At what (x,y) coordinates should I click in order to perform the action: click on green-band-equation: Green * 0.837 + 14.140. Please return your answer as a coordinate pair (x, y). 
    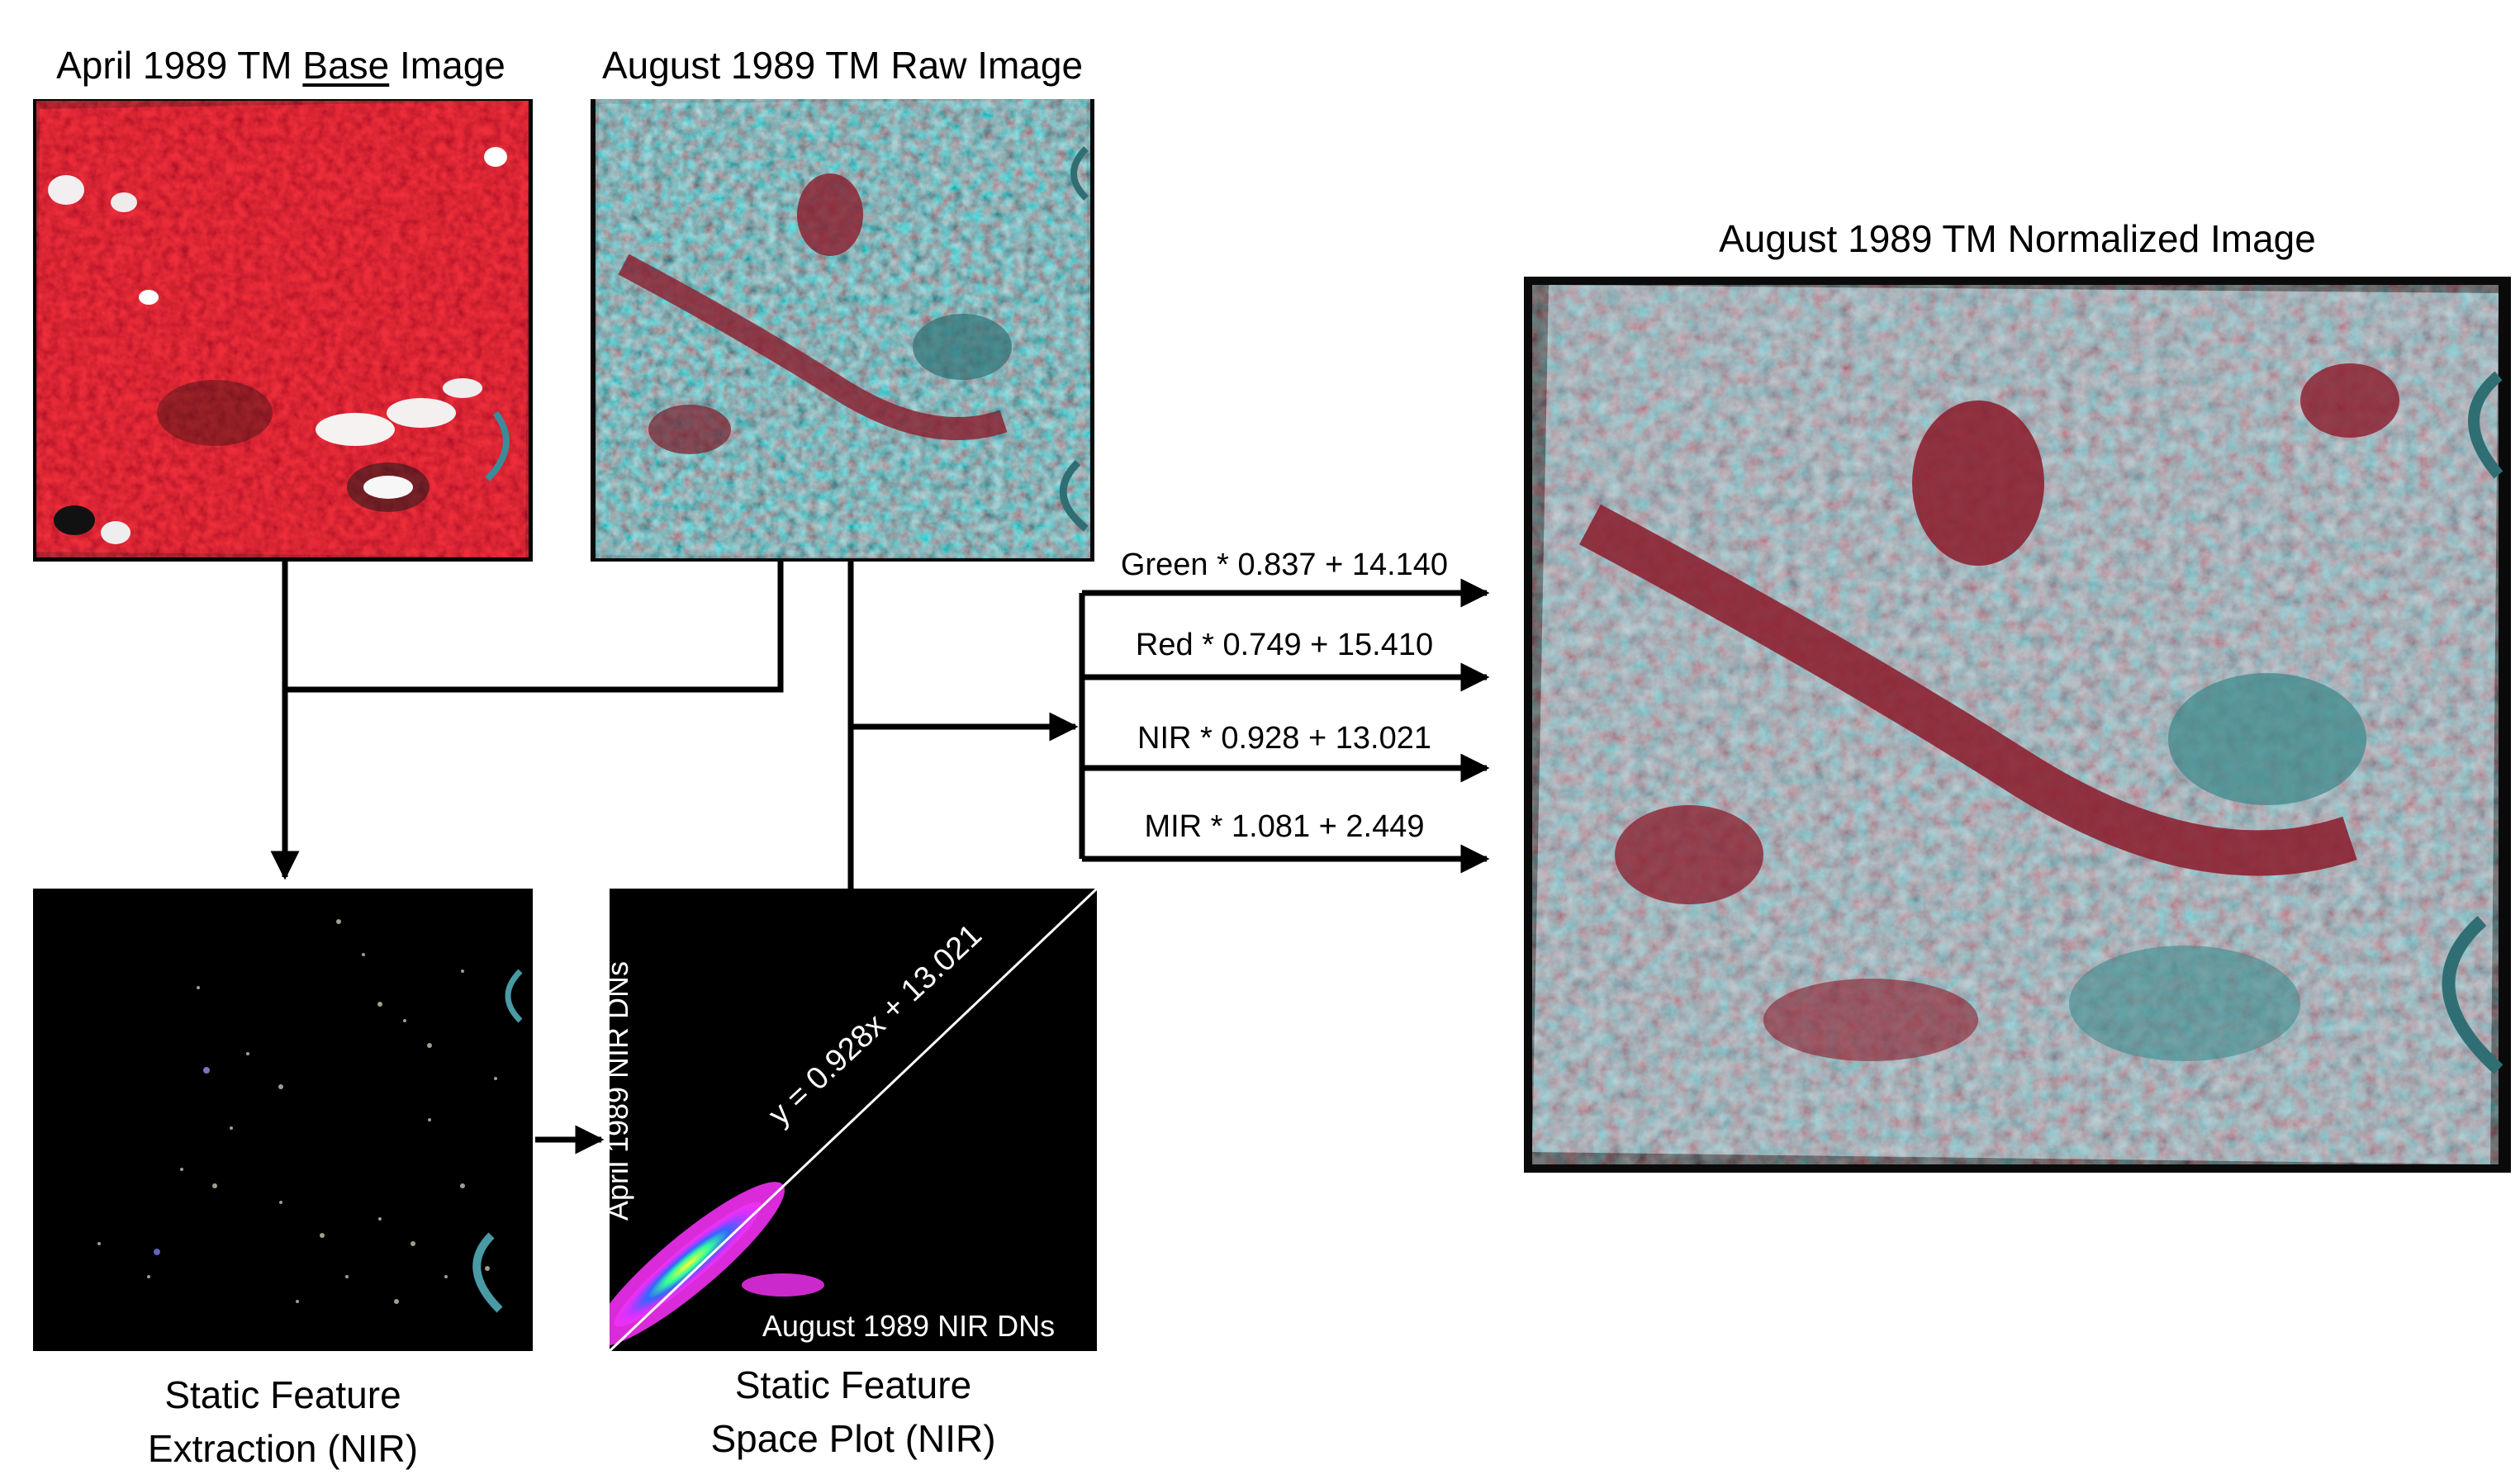
    Looking at the image, I should click on (1284, 565).